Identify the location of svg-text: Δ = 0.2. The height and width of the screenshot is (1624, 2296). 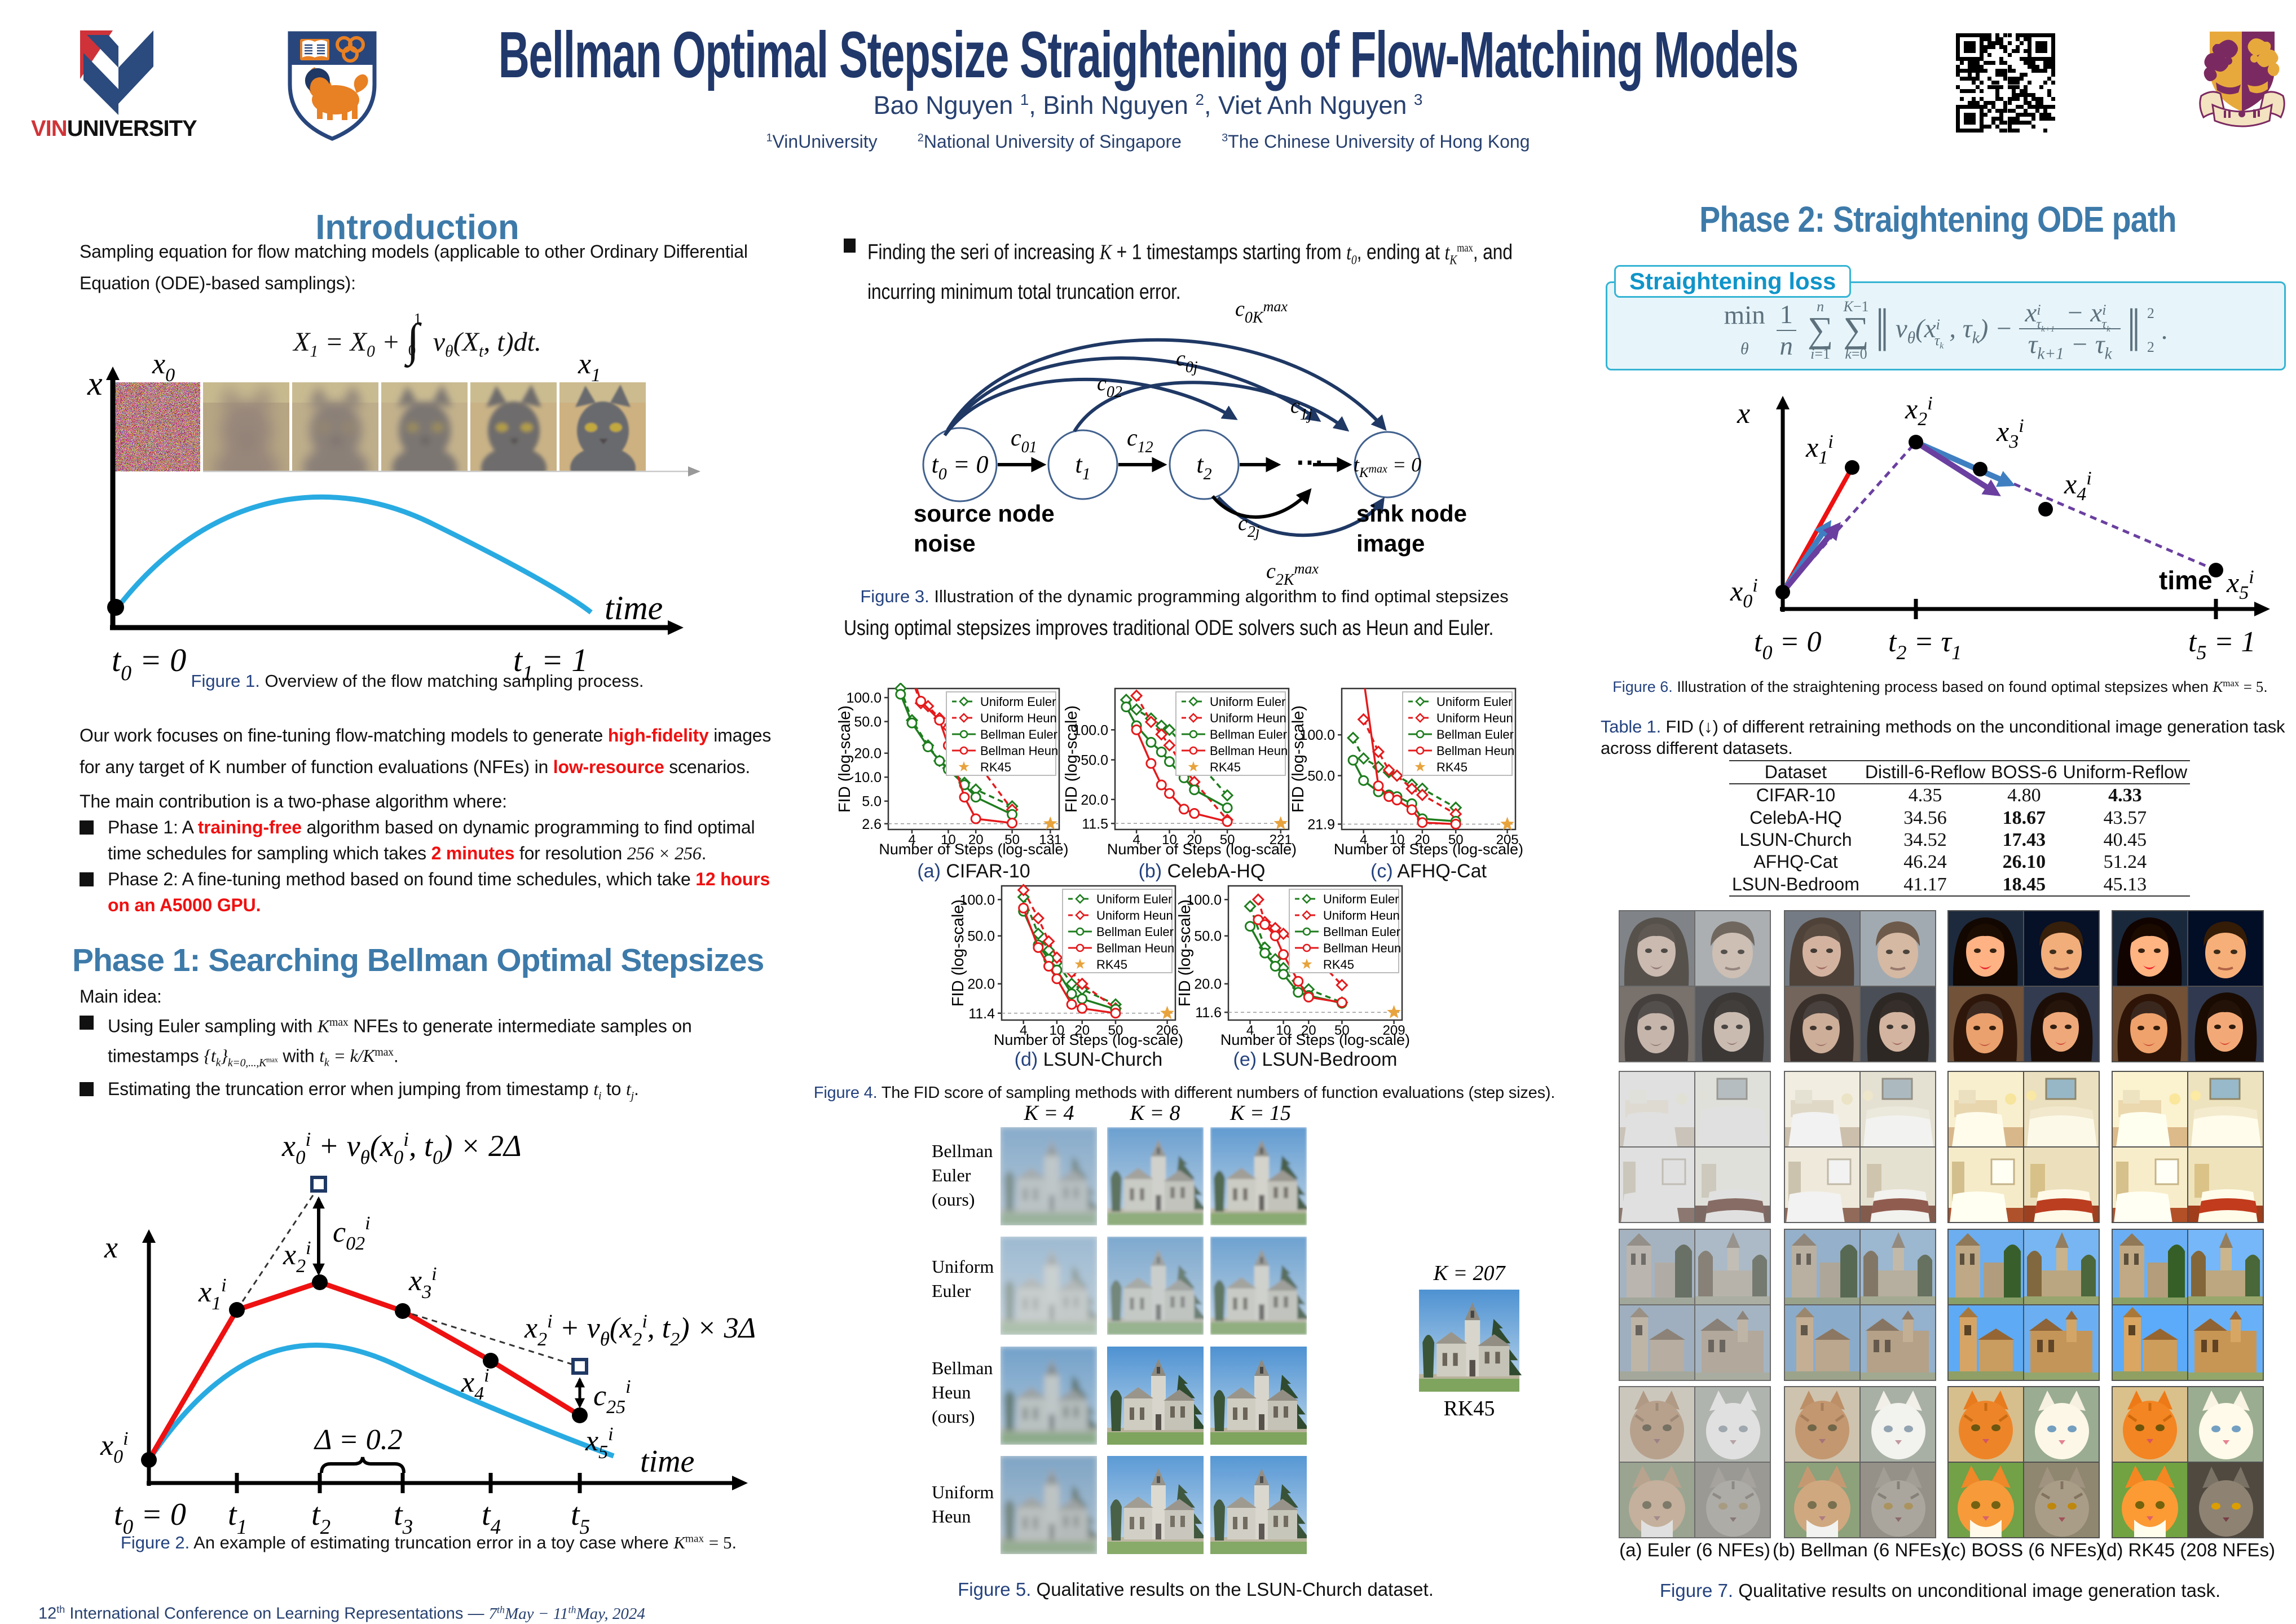
(358, 1440).